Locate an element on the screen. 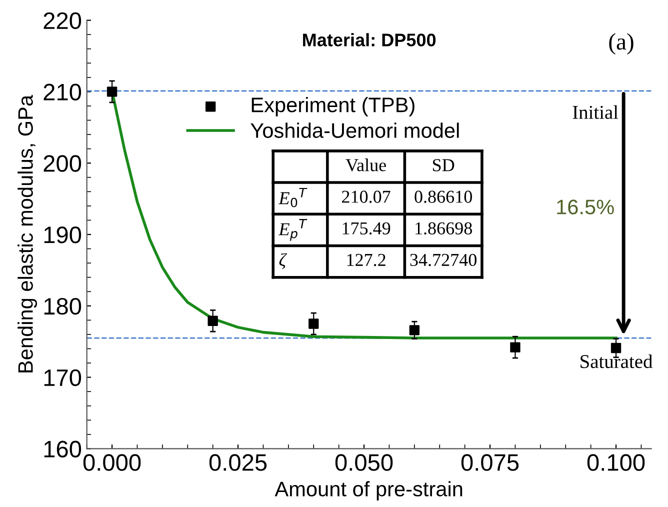 This screenshot has height=507, width=668. annotation: 210.07 is located at coordinates (366, 196).